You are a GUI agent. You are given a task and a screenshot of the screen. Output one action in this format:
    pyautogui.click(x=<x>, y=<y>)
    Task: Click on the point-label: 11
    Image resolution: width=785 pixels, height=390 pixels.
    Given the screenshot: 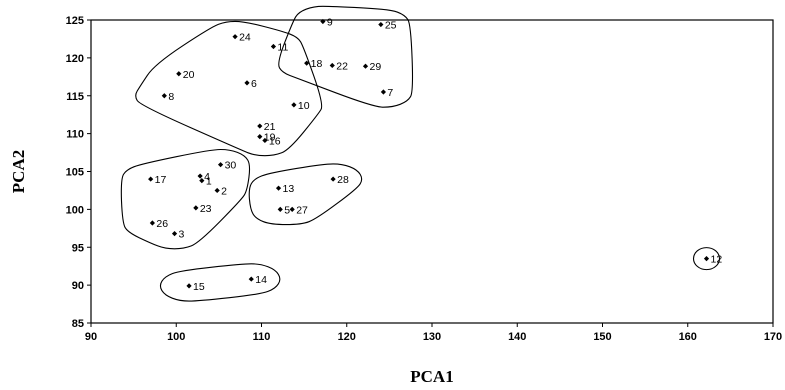 What is the action you would take?
    pyautogui.click(x=282, y=48)
    